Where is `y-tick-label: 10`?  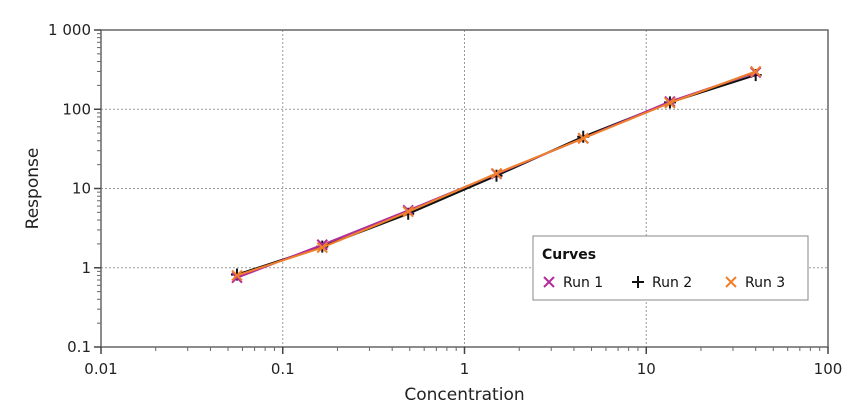 y-tick-label: 10 is located at coordinates (81, 189).